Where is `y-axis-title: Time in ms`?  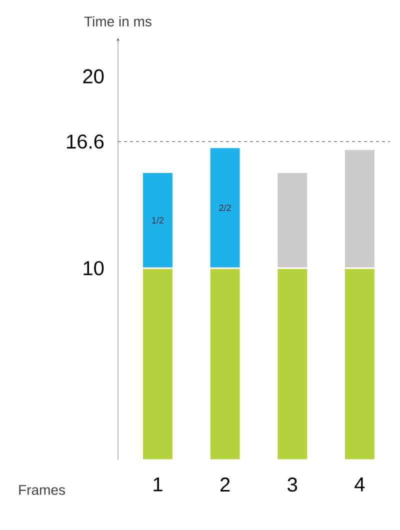 y-axis-title: Time in ms is located at coordinates (118, 21).